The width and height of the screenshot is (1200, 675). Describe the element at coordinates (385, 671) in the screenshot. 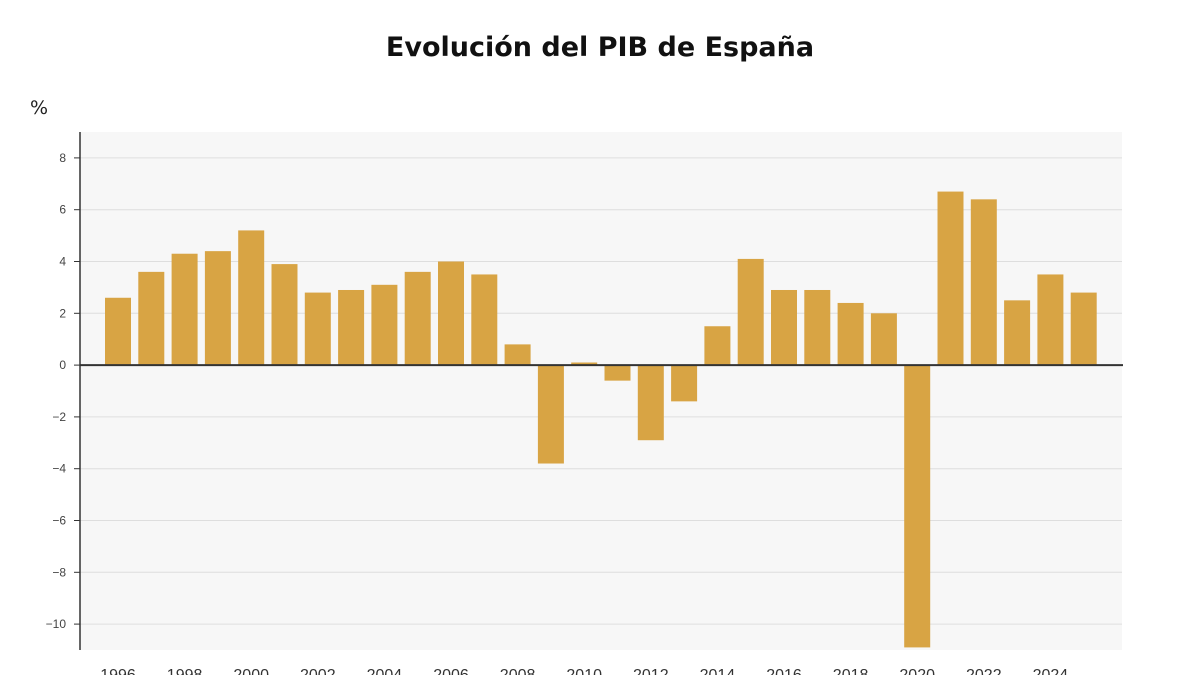

I see `x-tick-label: 2004` at that location.